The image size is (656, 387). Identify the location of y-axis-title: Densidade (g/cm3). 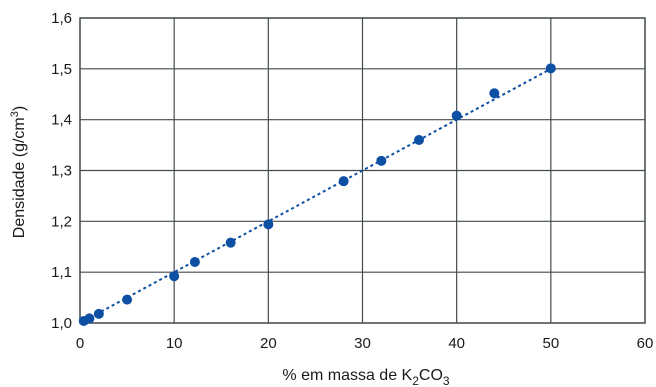
(18, 172).